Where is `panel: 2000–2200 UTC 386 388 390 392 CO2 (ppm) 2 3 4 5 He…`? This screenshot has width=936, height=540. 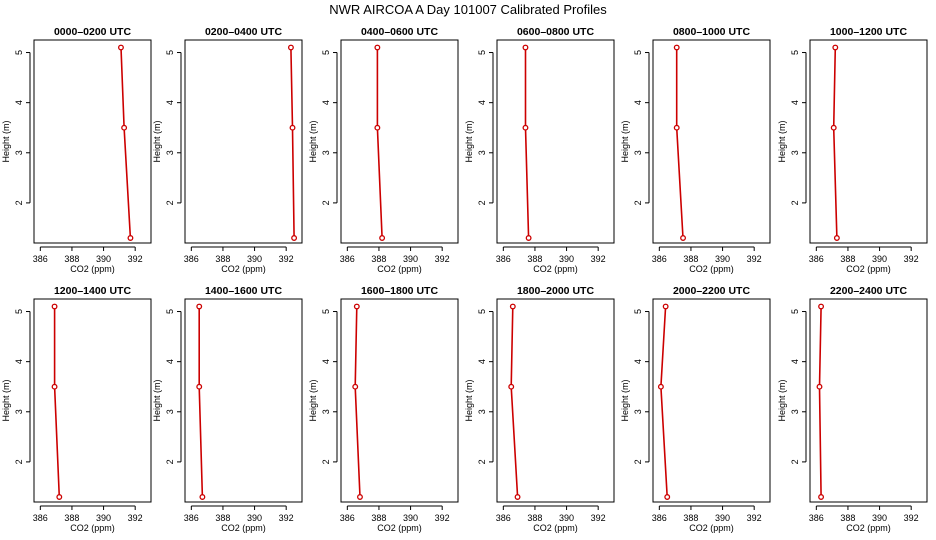
panel: 2000–2200 UTC 386 388 390 392 CO2 (ppm) 2 3 4 5 He… is located at coordinates (695, 409).